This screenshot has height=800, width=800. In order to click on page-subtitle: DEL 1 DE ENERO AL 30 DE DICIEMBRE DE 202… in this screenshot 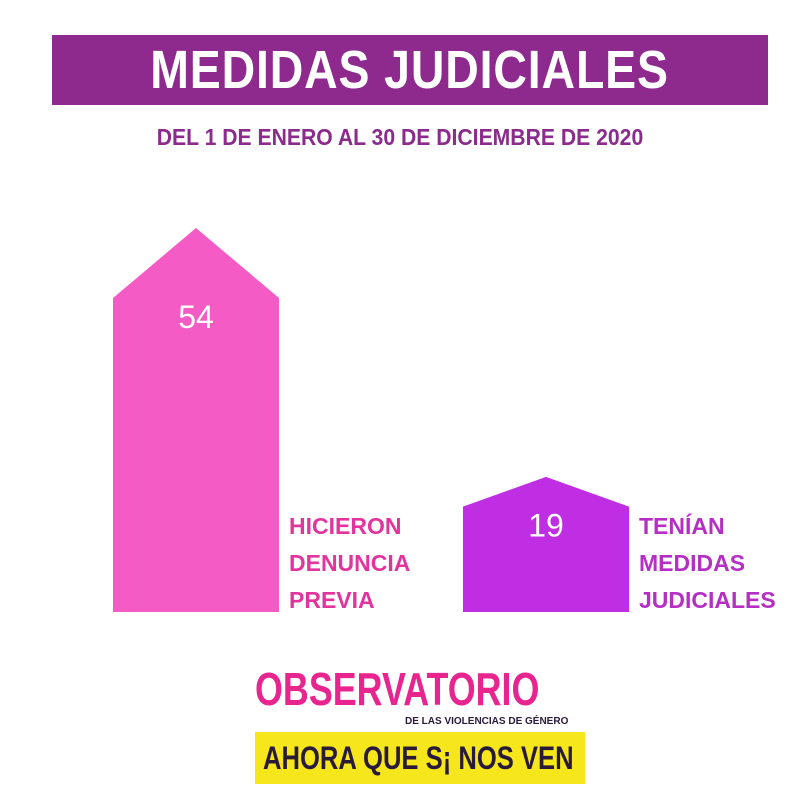, I will do `click(400, 137)`.